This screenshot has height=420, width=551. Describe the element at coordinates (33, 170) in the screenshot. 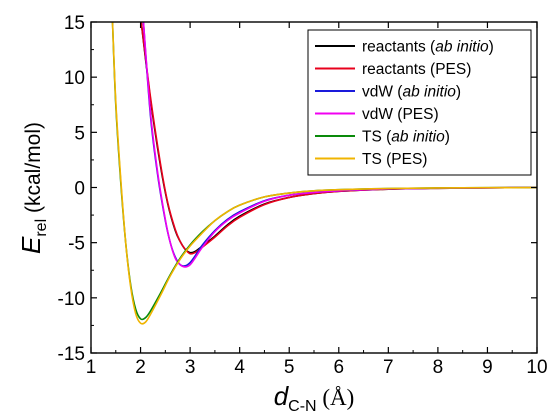

I see `y-axis-label-unit: (kcal/mol)` at that location.